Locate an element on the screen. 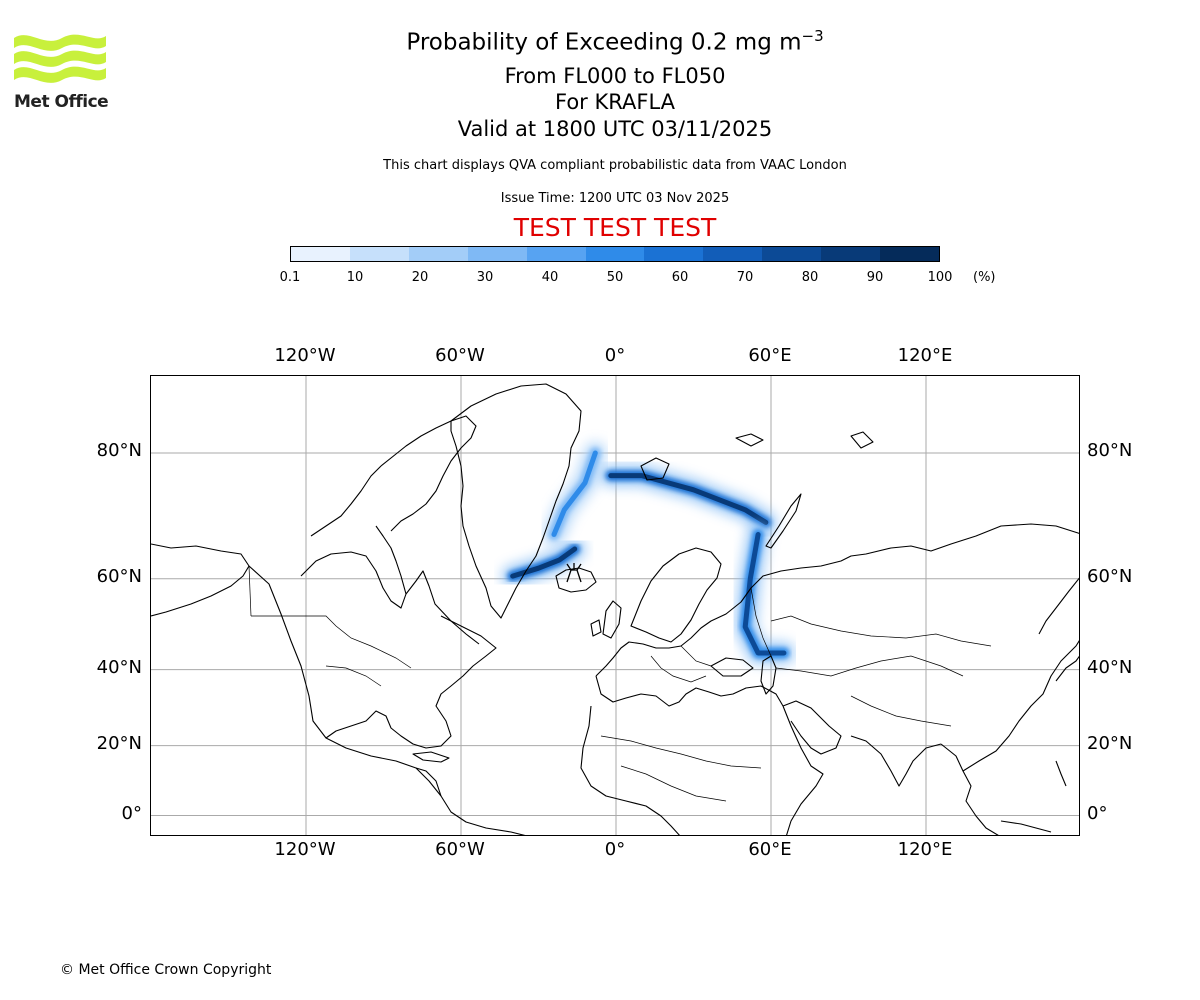  lat-label-left: 20°N is located at coordinates (119, 743).